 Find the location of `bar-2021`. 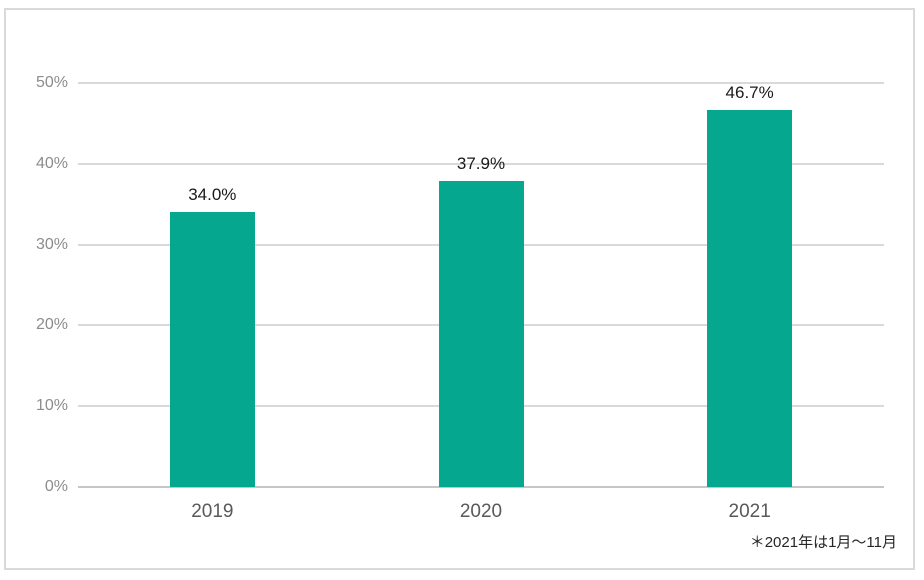

bar-2021 is located at coordinates (750, 298).